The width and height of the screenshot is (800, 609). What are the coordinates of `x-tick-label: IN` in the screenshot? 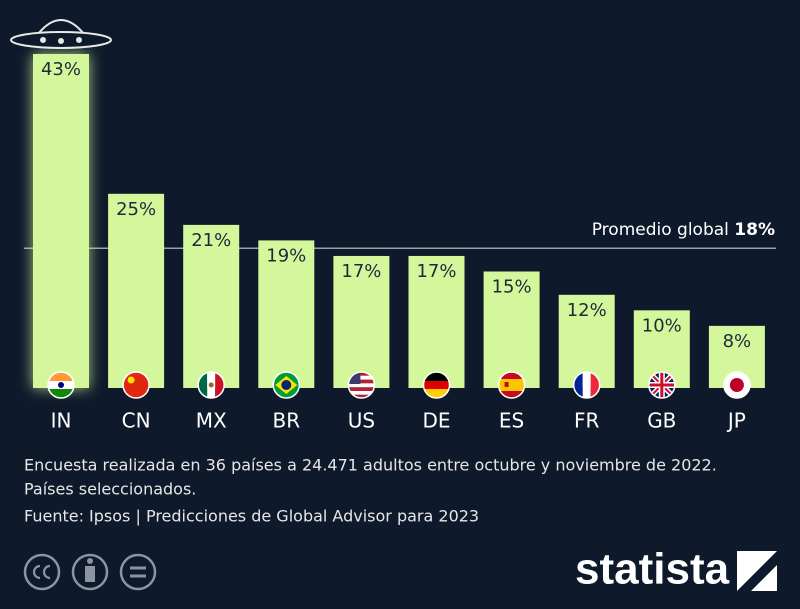 It's located at (61, 421).